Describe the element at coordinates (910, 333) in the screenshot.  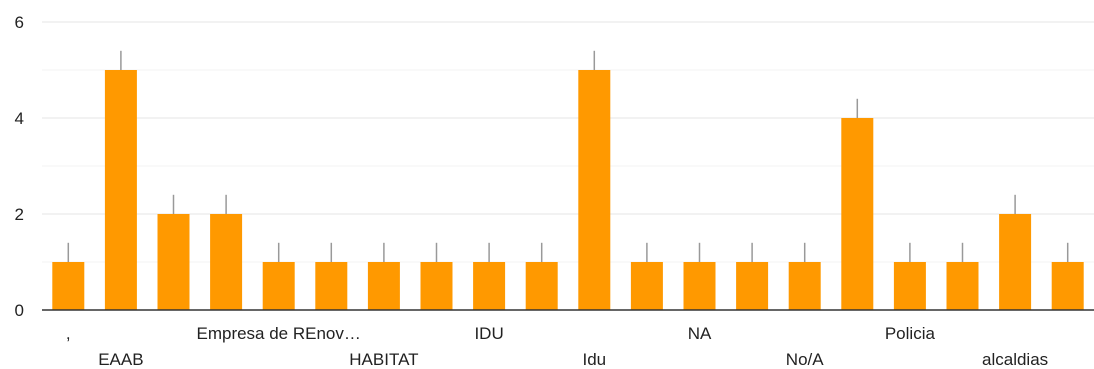
I see `x-category-label: Policia` at that location.